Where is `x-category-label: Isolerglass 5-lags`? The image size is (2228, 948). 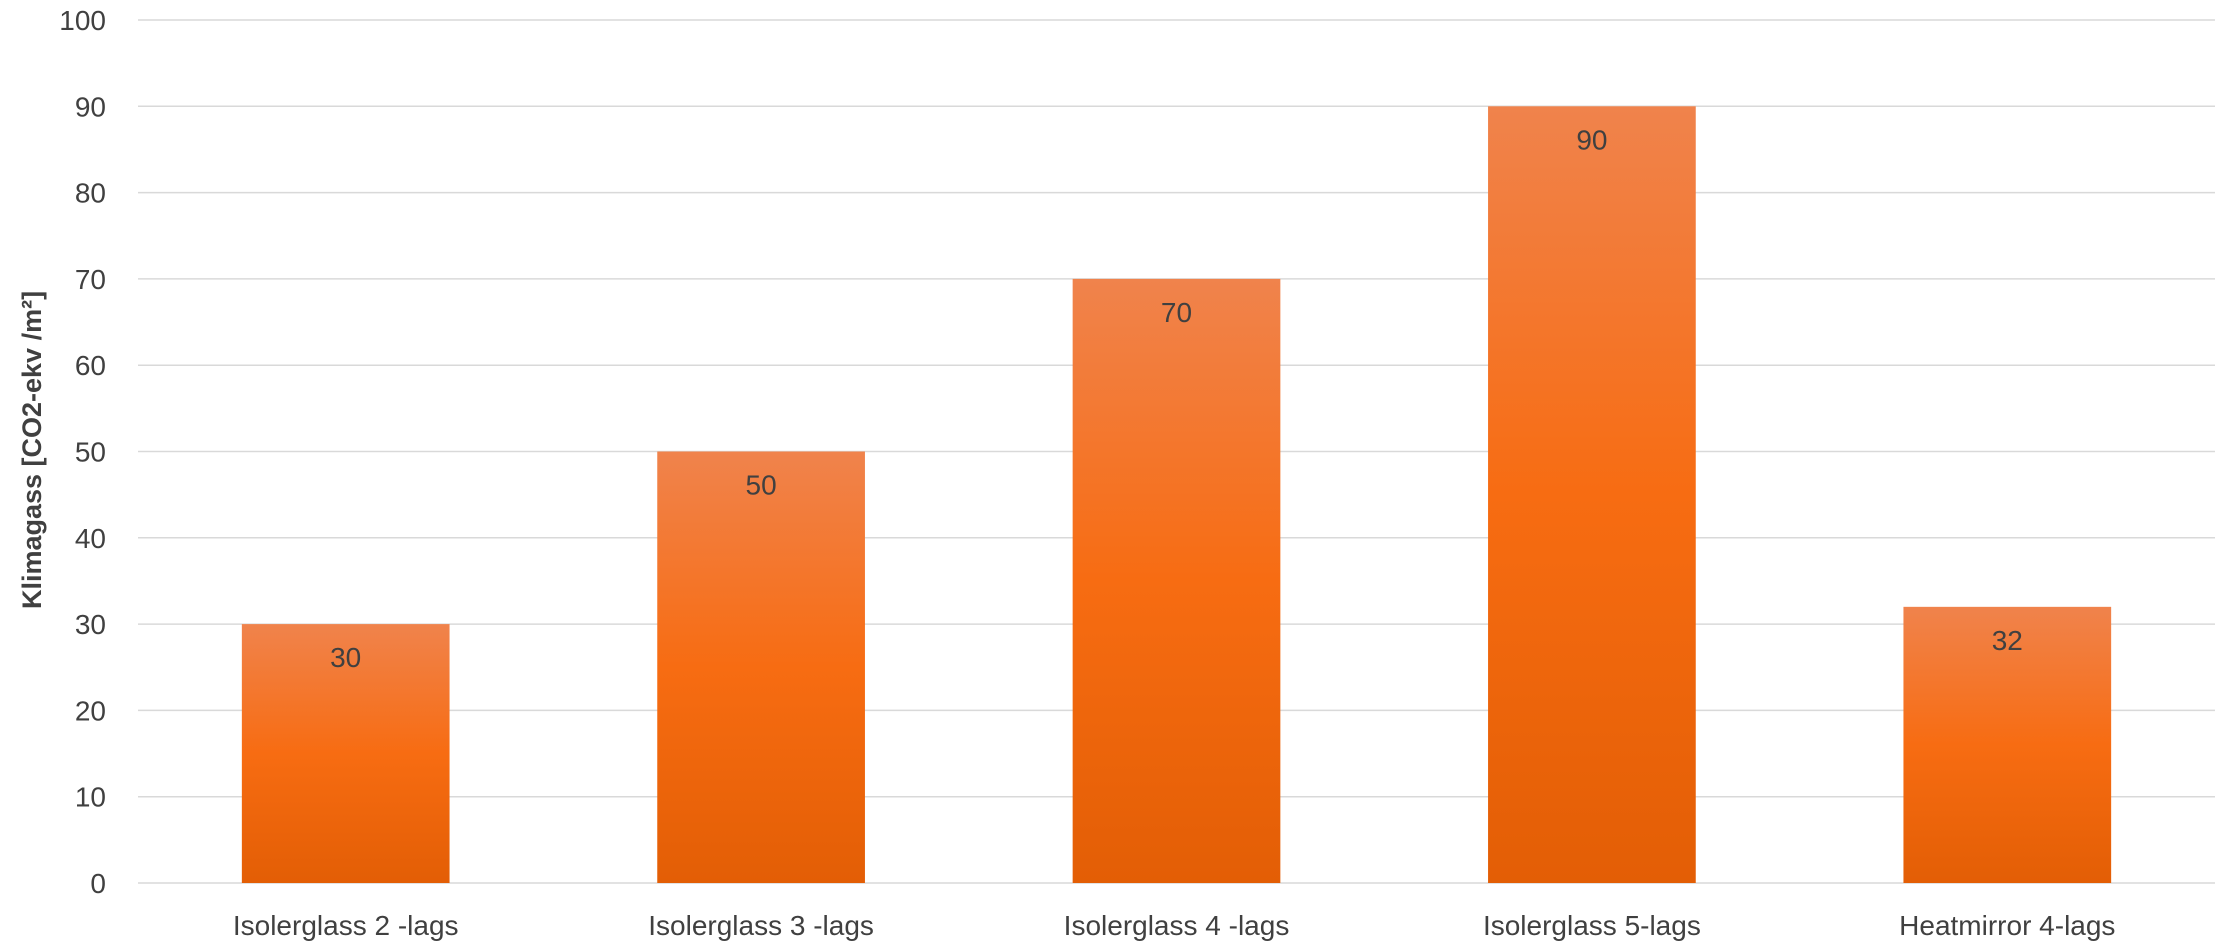 x-category-label: Isolerglass 5-lags is located at coordinates (1592, 925).